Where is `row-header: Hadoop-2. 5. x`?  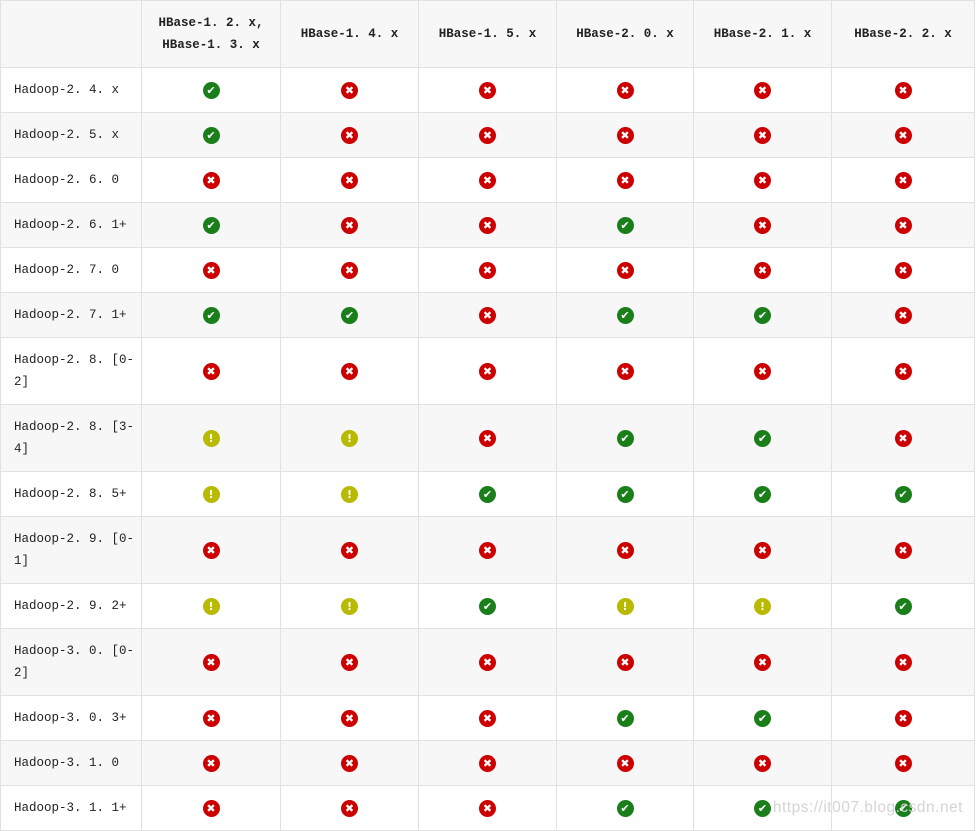 row-header: Hadoop-2. 5. x is located at coordinates (71, 135).